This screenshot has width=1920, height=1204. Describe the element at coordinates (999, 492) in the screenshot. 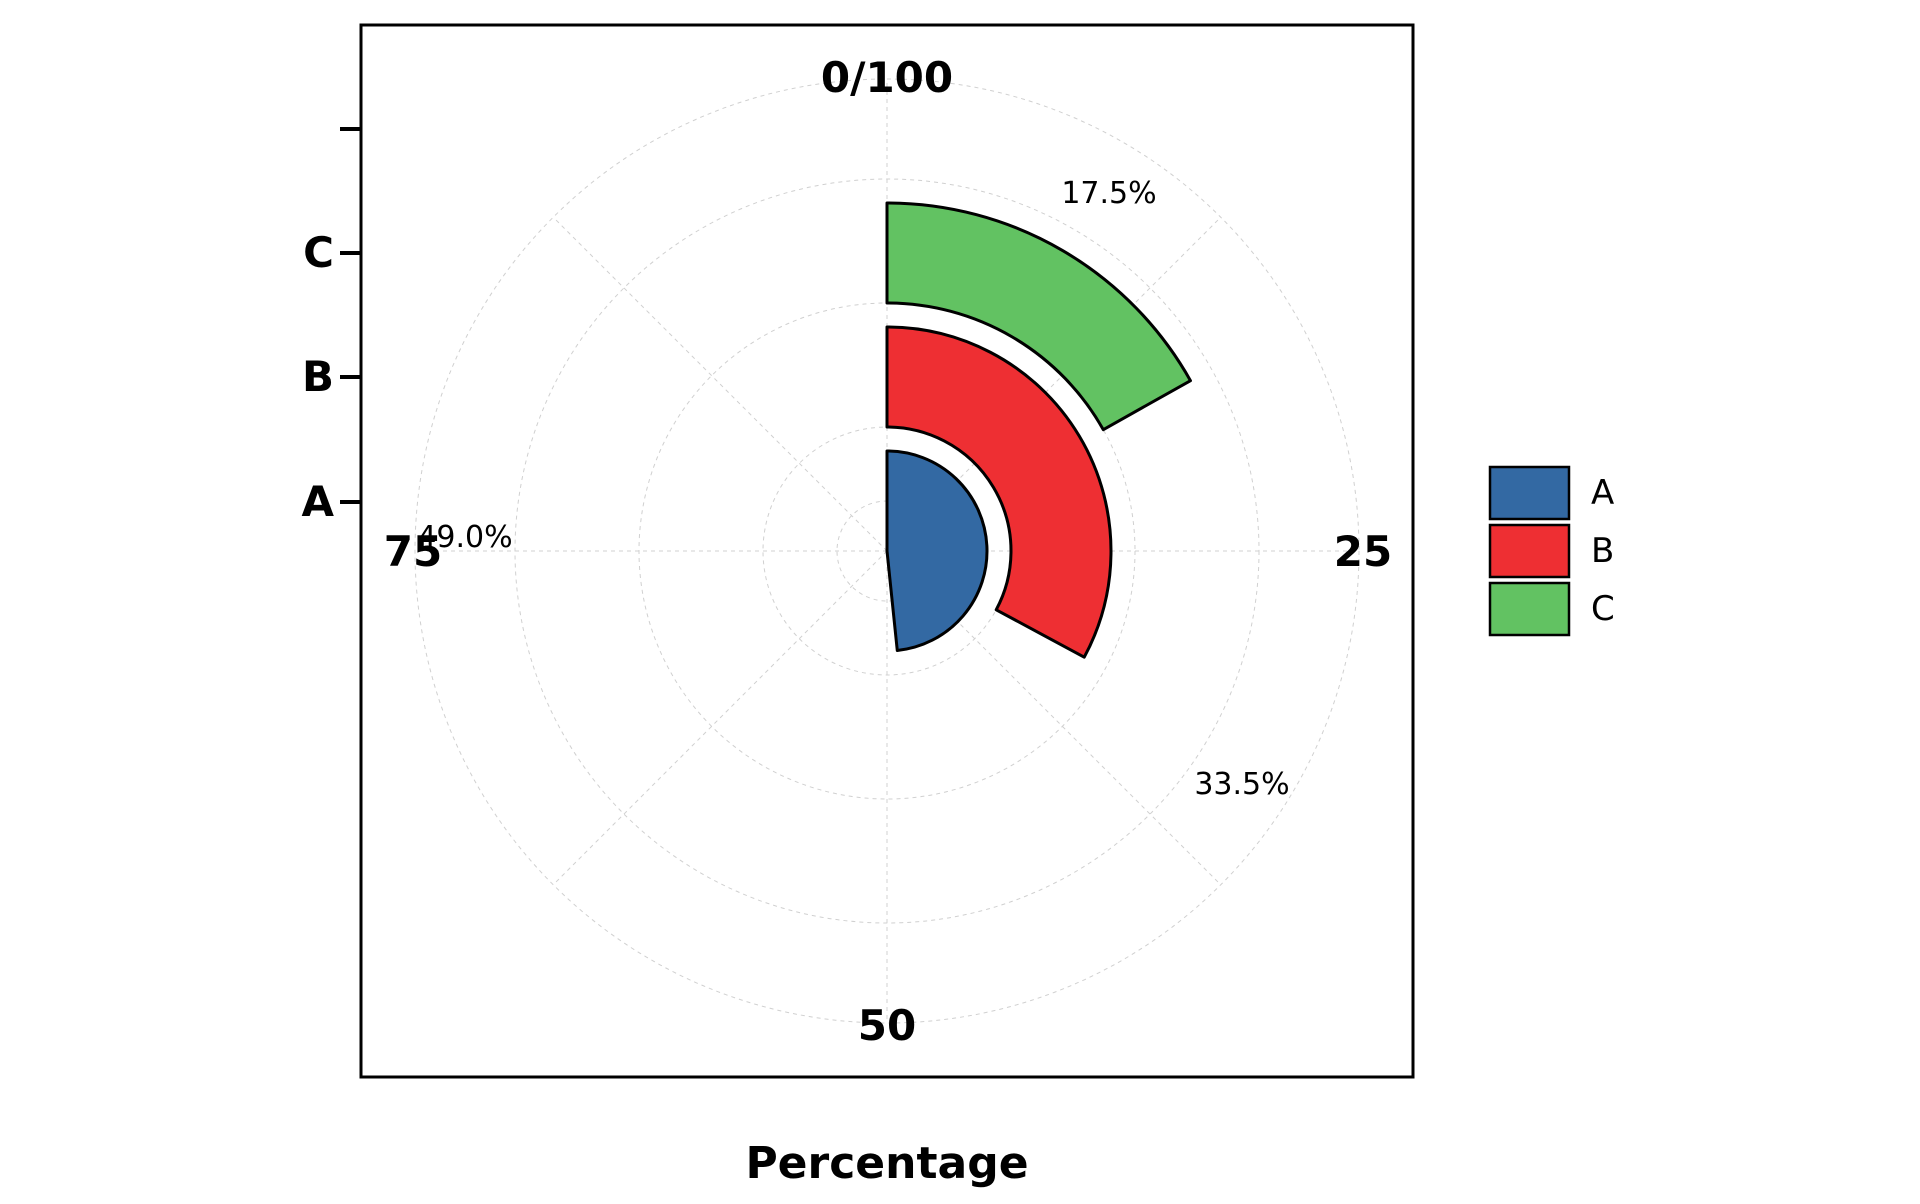

I see `bar-B` at that location.